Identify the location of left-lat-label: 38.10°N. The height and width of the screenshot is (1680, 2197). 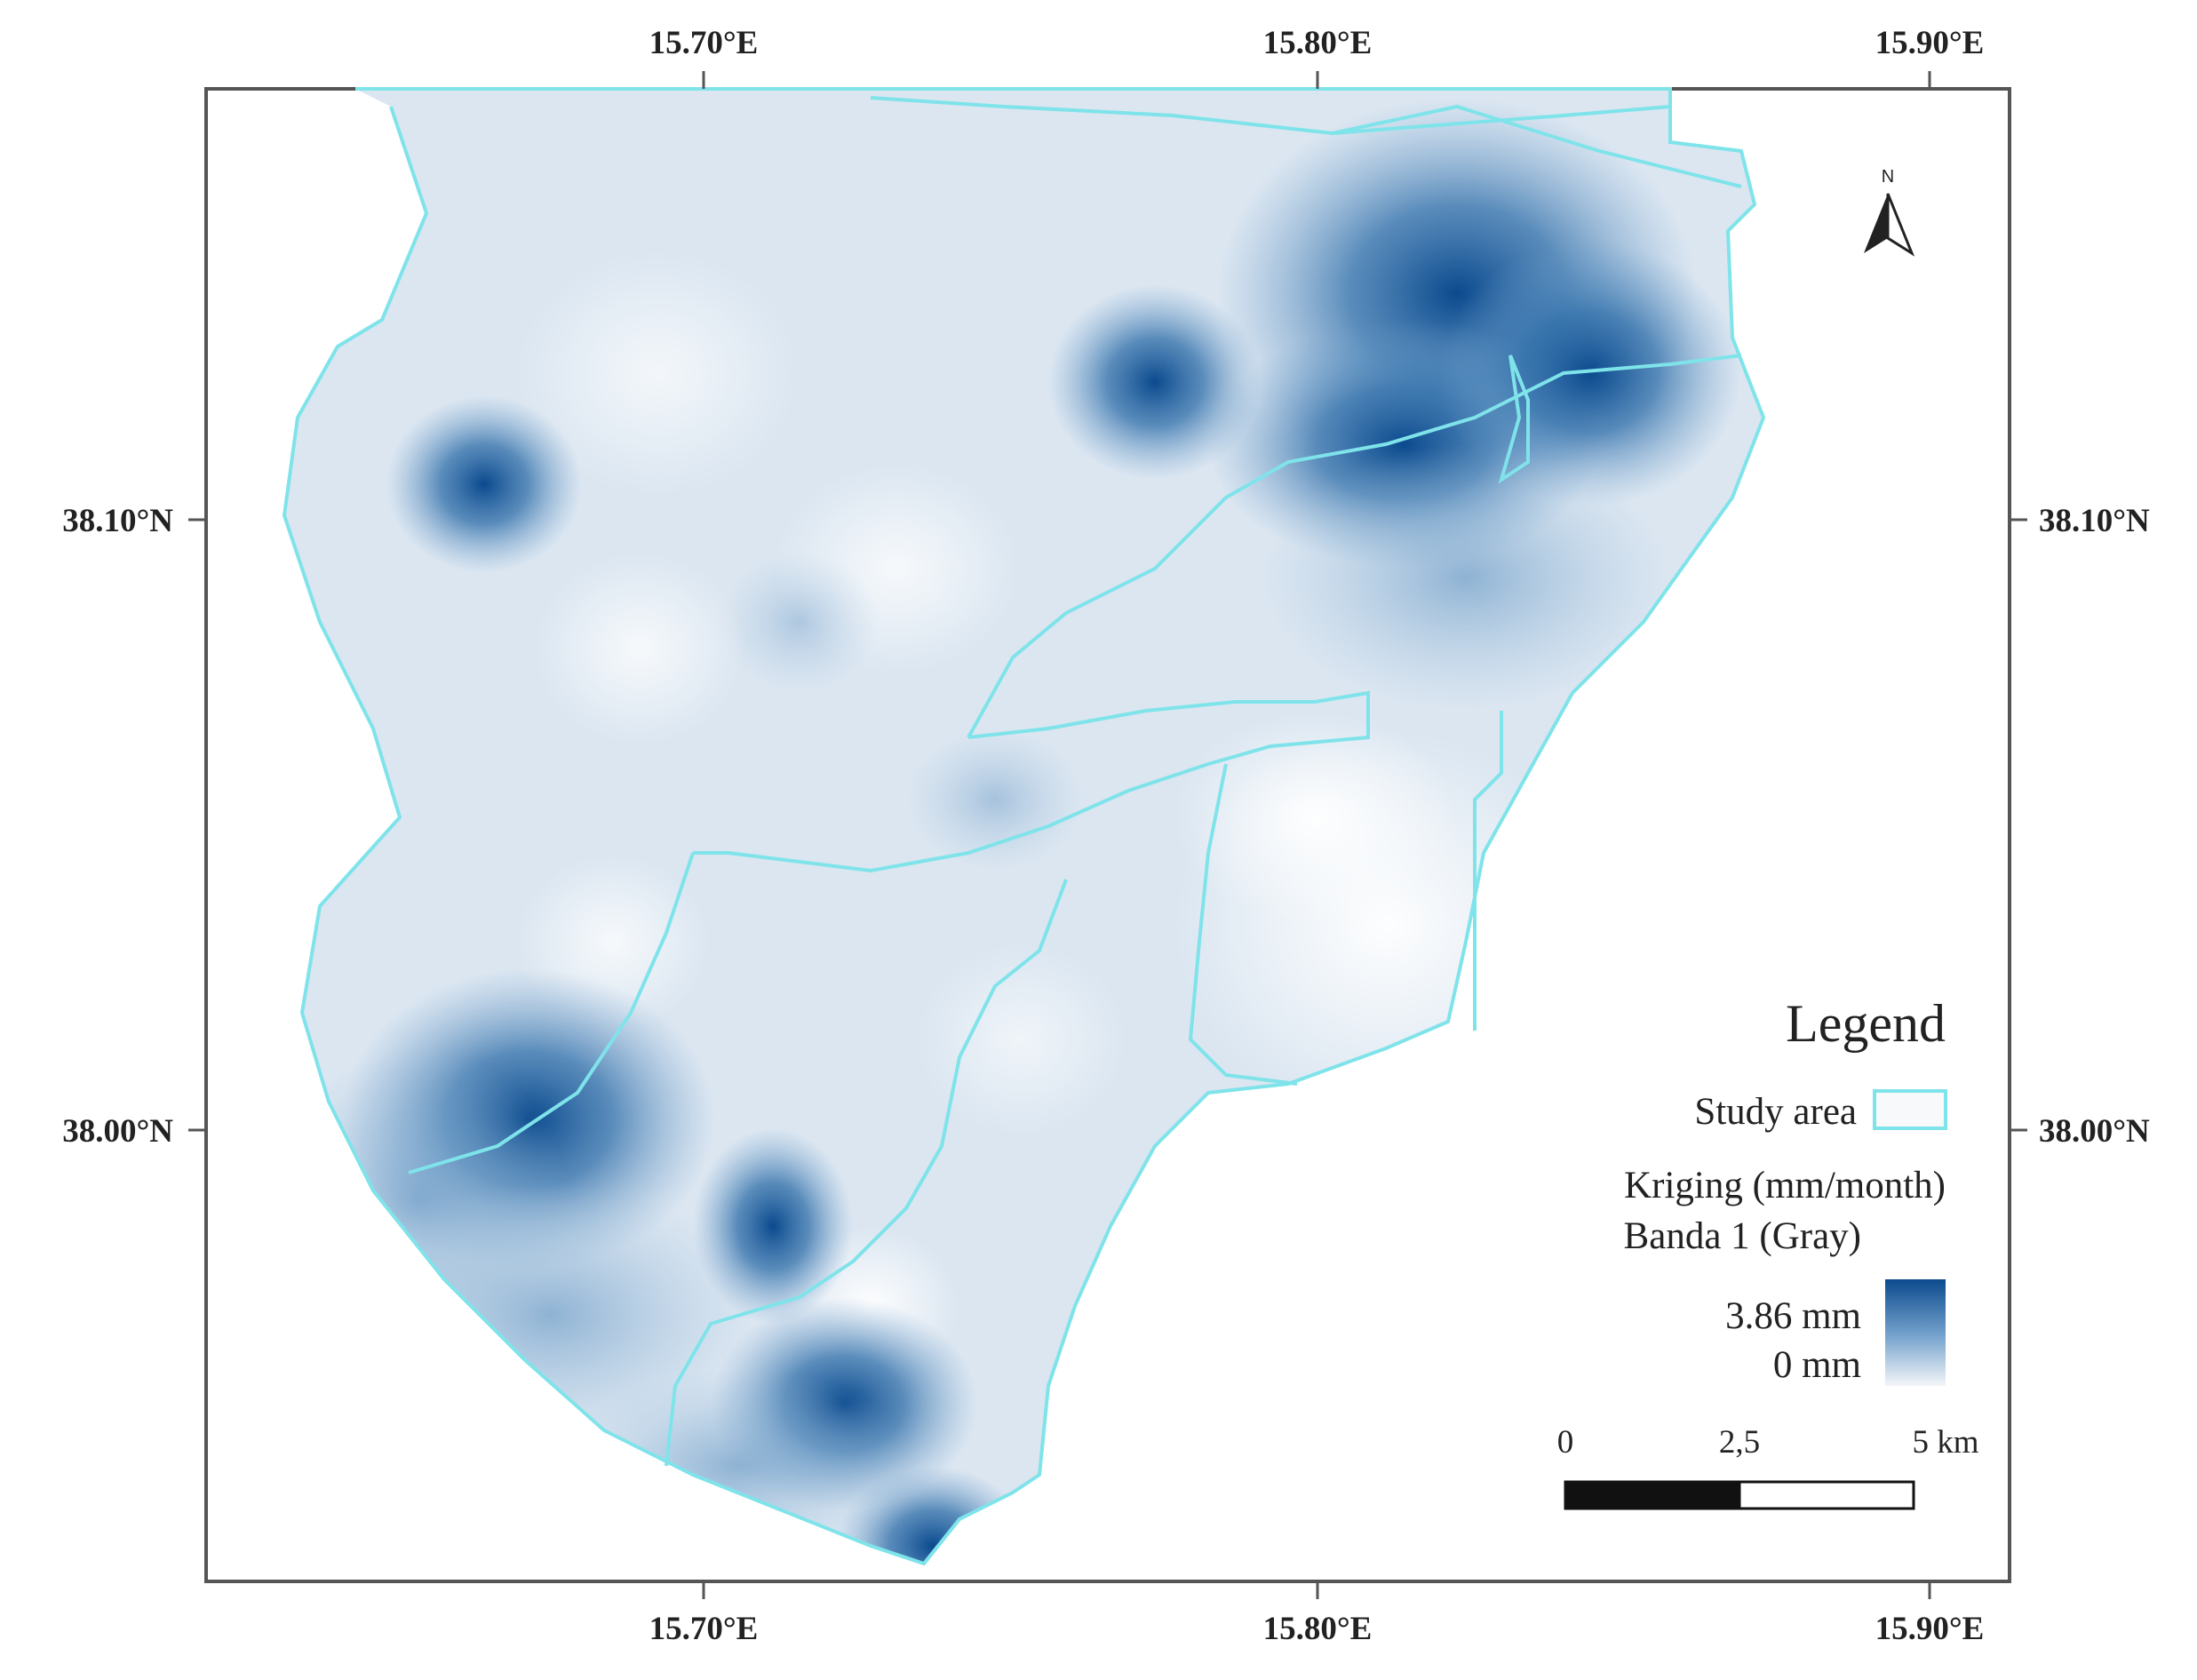
(117, 521).